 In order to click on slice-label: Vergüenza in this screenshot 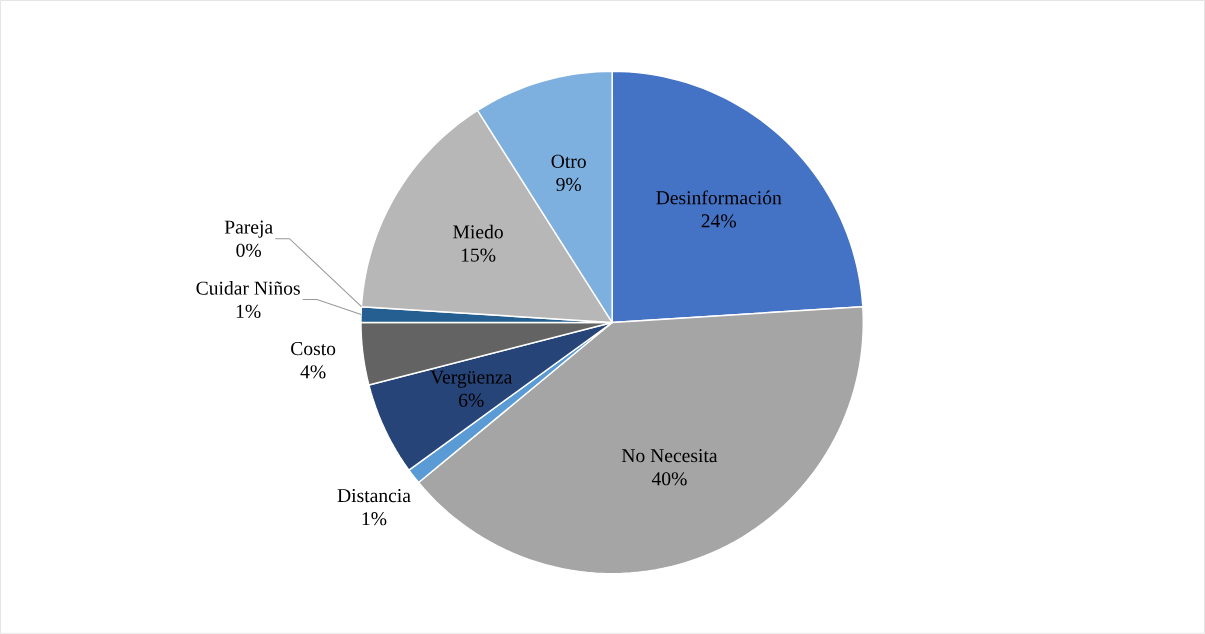, I will do `click(471, 379)`.